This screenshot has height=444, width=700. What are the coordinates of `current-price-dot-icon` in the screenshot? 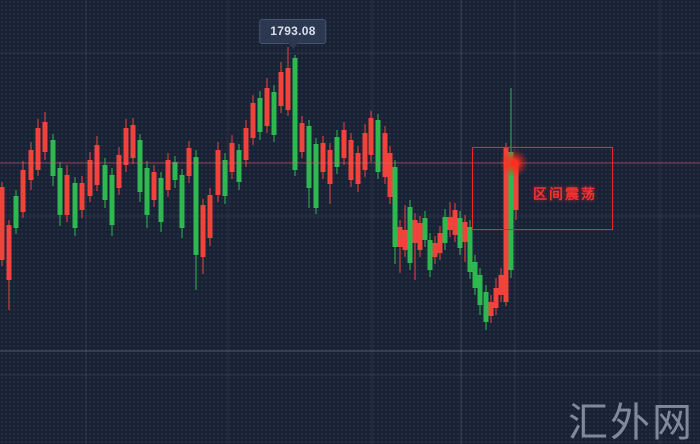 It's located at (514, 163).